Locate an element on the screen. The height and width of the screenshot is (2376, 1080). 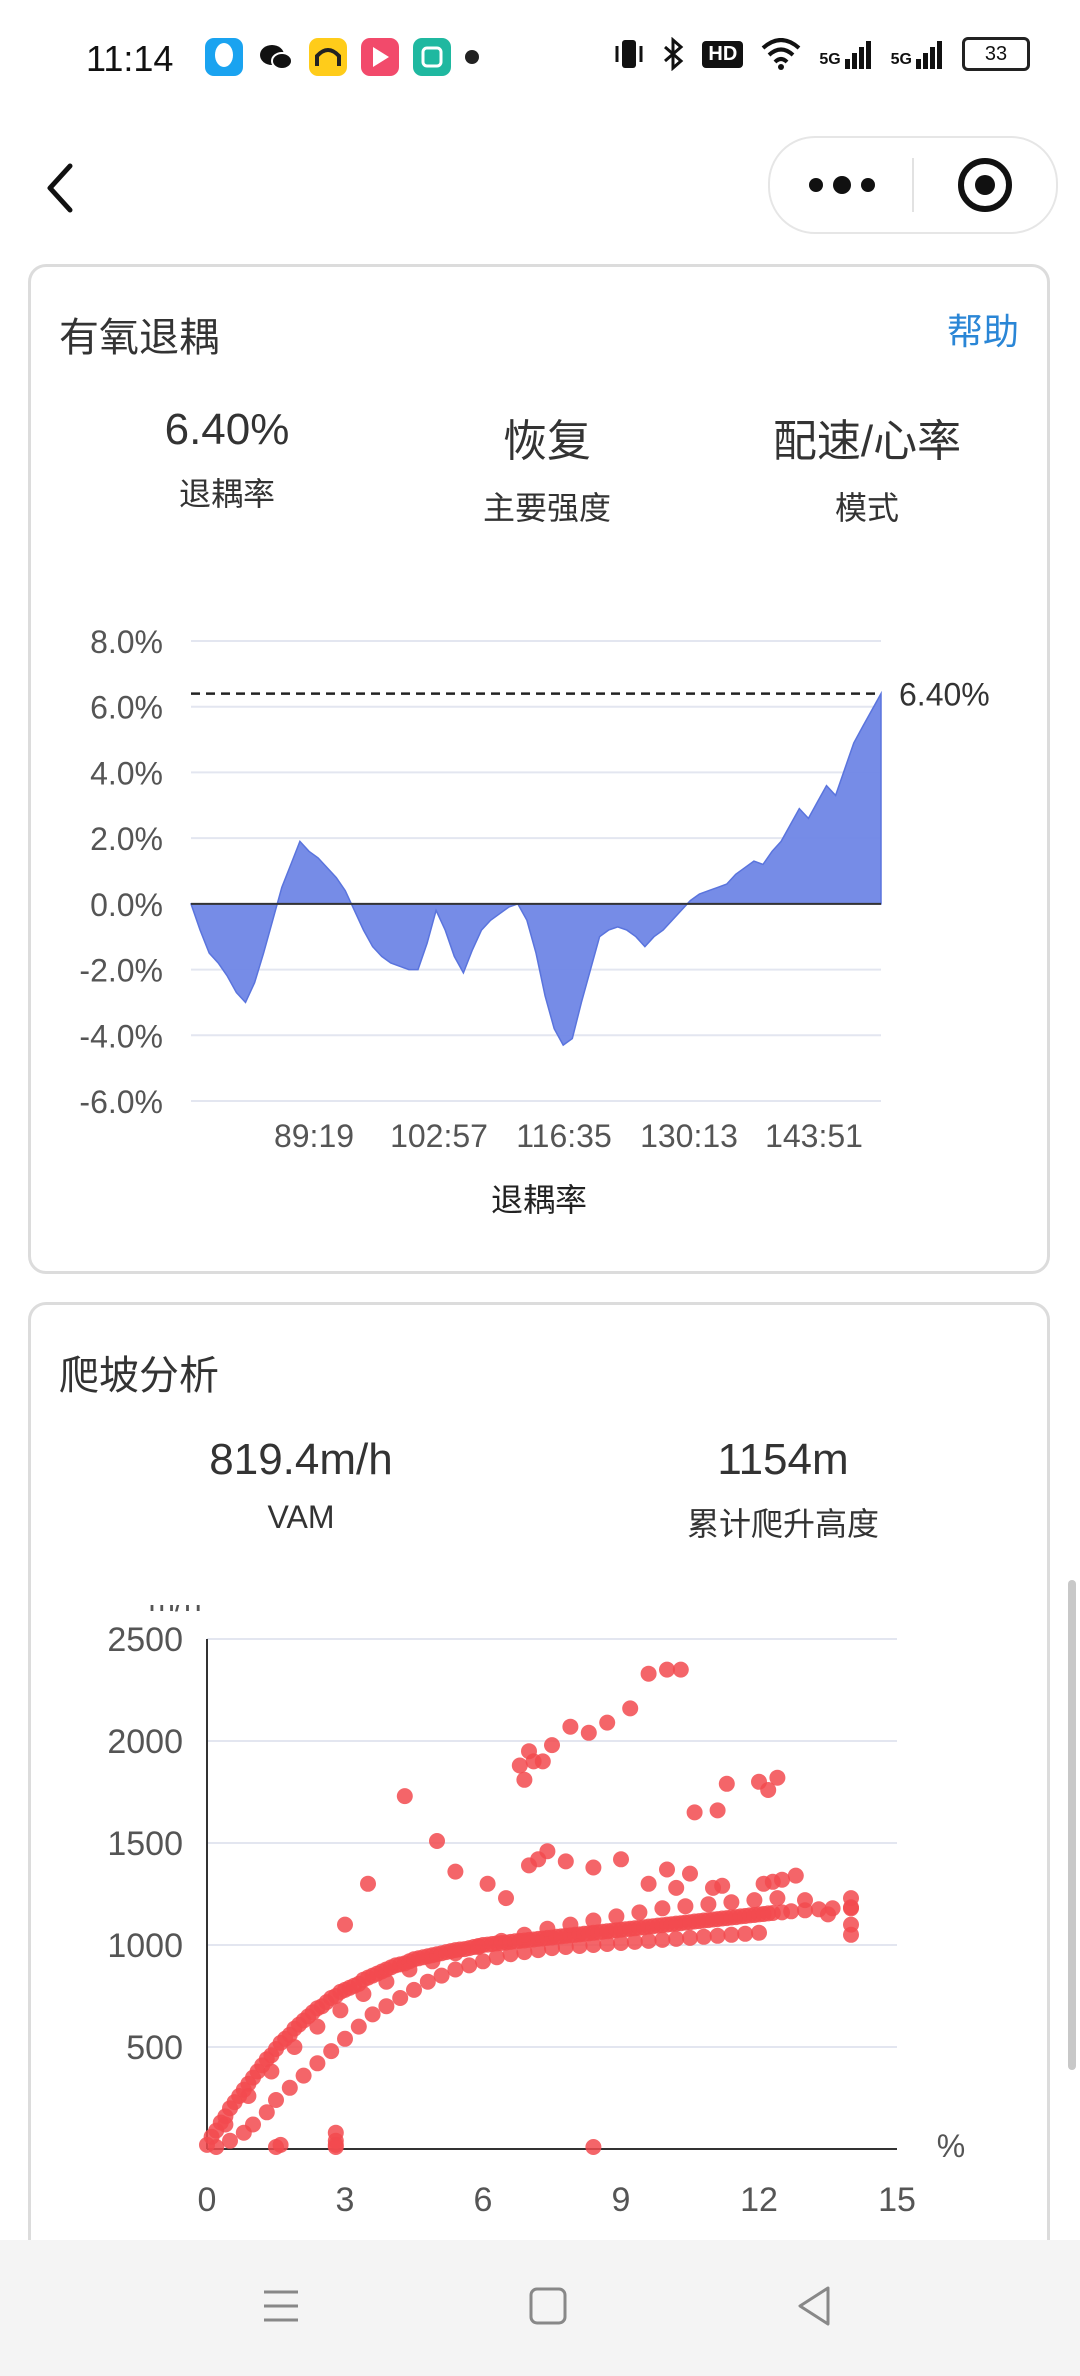
metric-label: 模式 is located at coordinates (866, 508).